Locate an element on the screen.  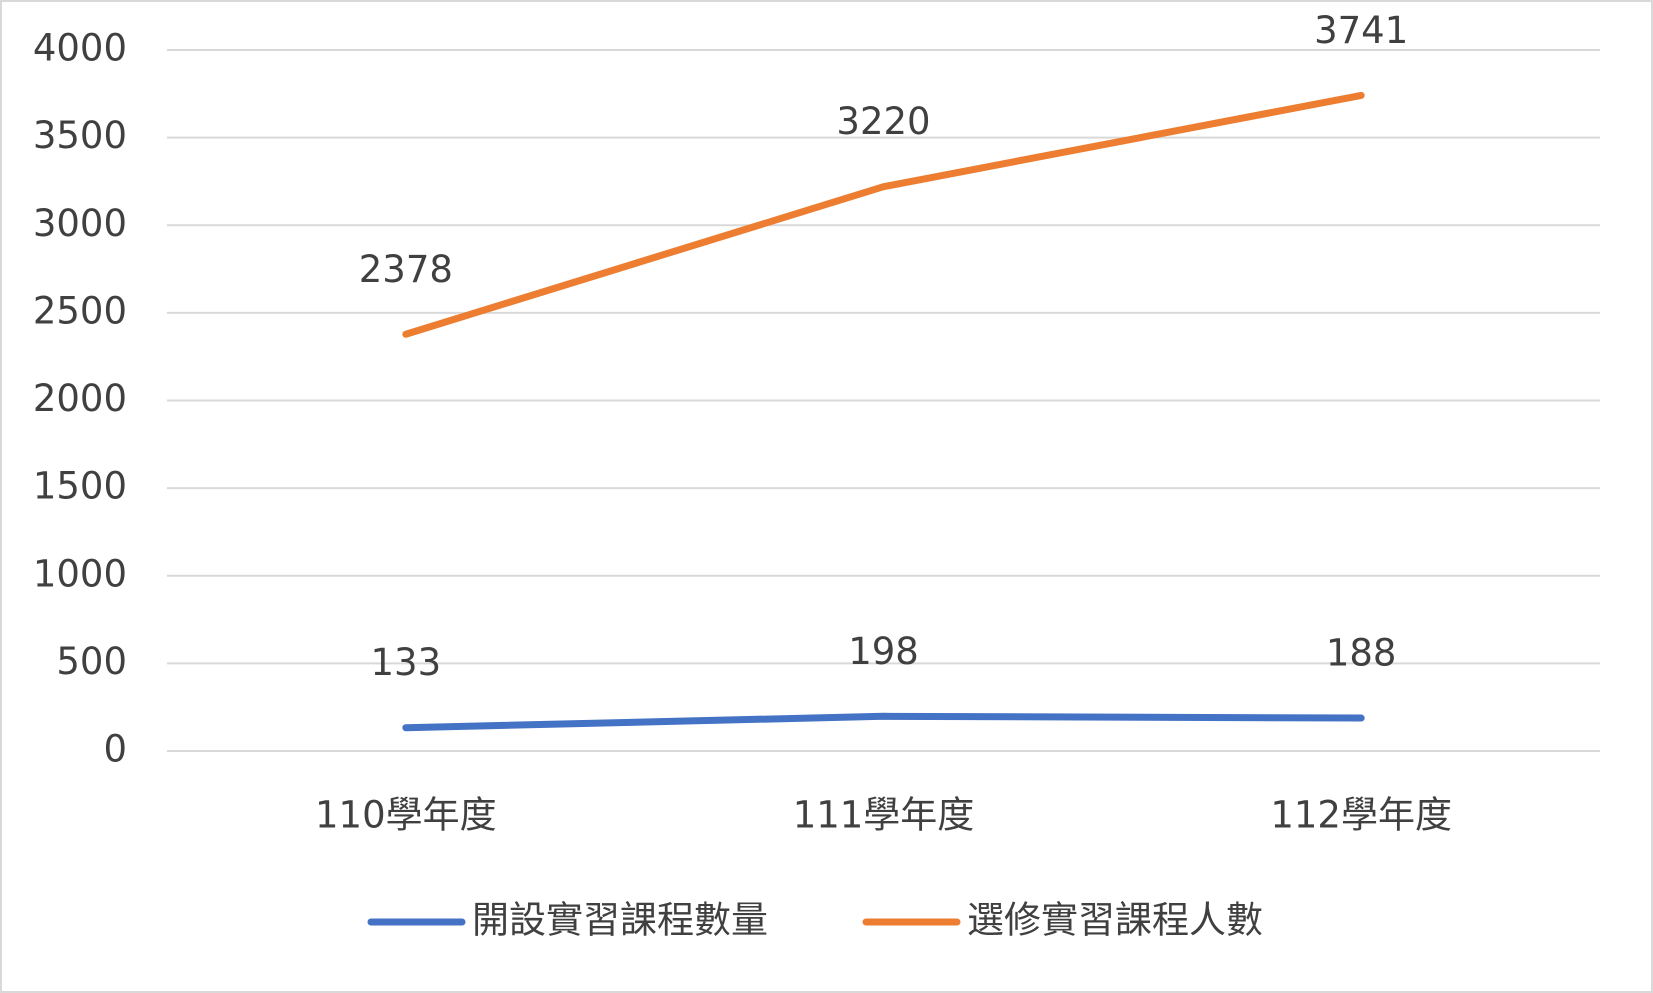
data-label: 2378 is located at coordinates (406, 269).